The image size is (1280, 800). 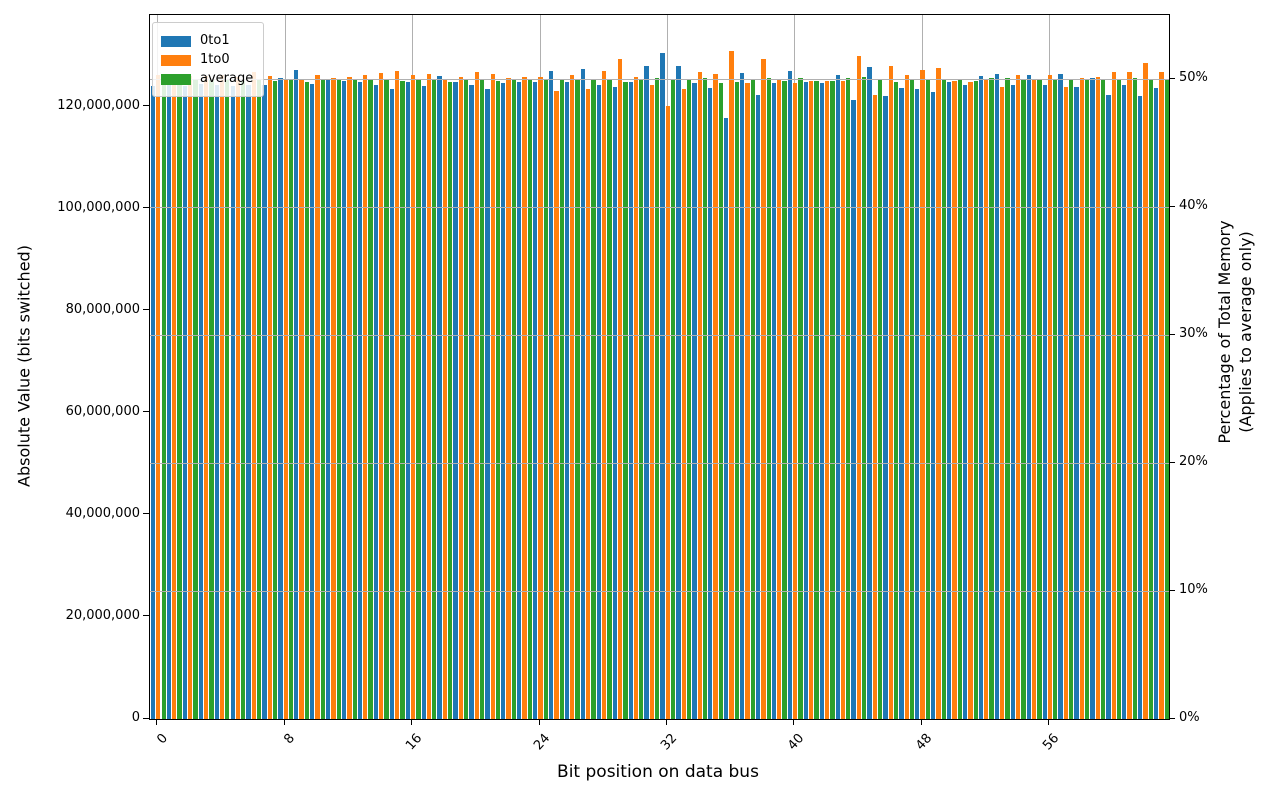 I want to click on bar-0to1-bit58, so click(x=1076, y=403).